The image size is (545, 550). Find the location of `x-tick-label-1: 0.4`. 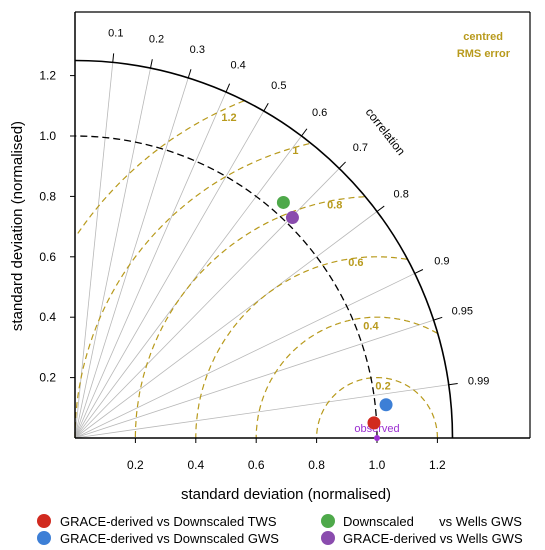

x-tick-label-1: 0.4 is located at coordinates (195, 465).